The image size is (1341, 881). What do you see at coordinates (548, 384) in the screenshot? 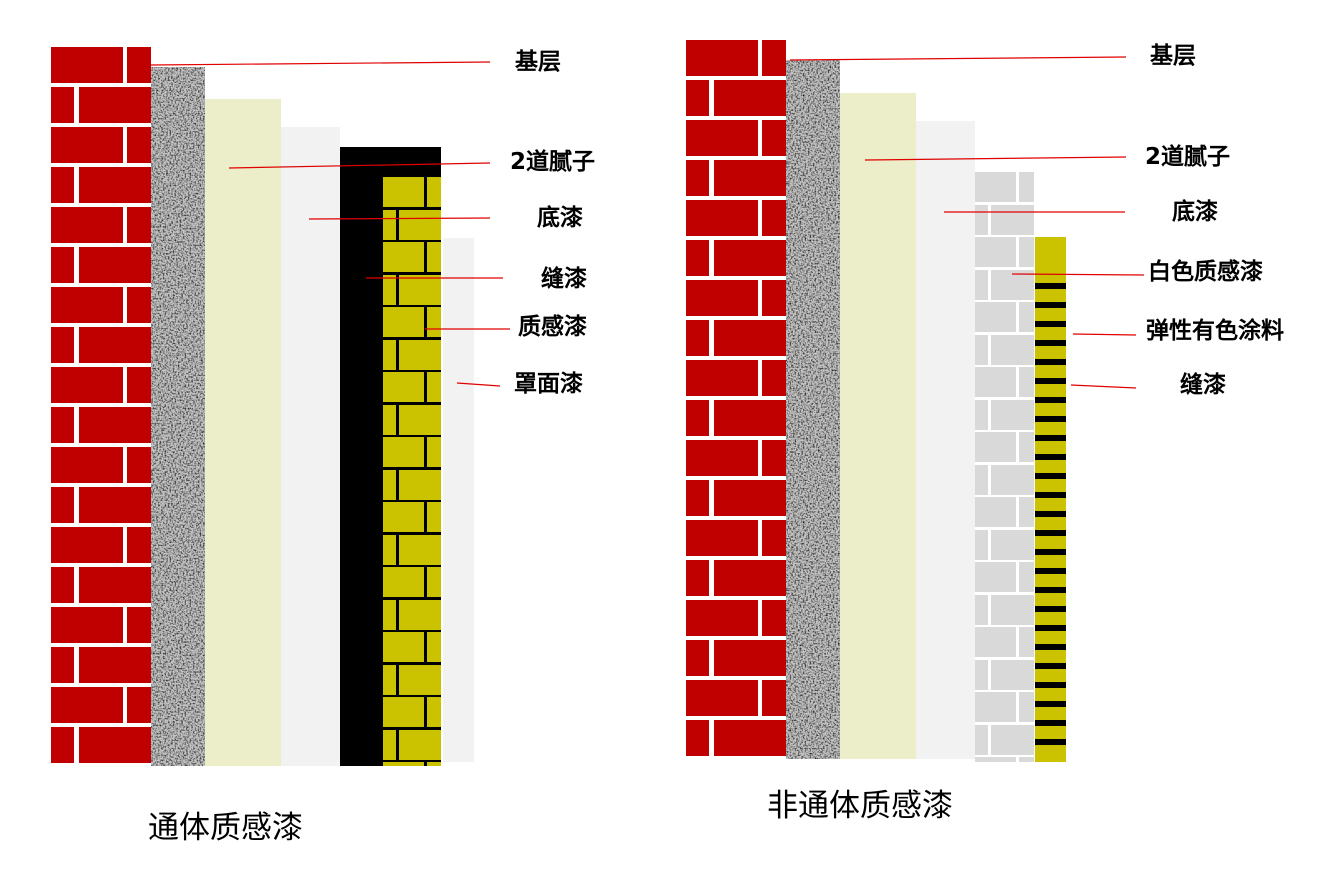
I see `label-topcoat: 罩面漆` at bounding box center [548, 384].